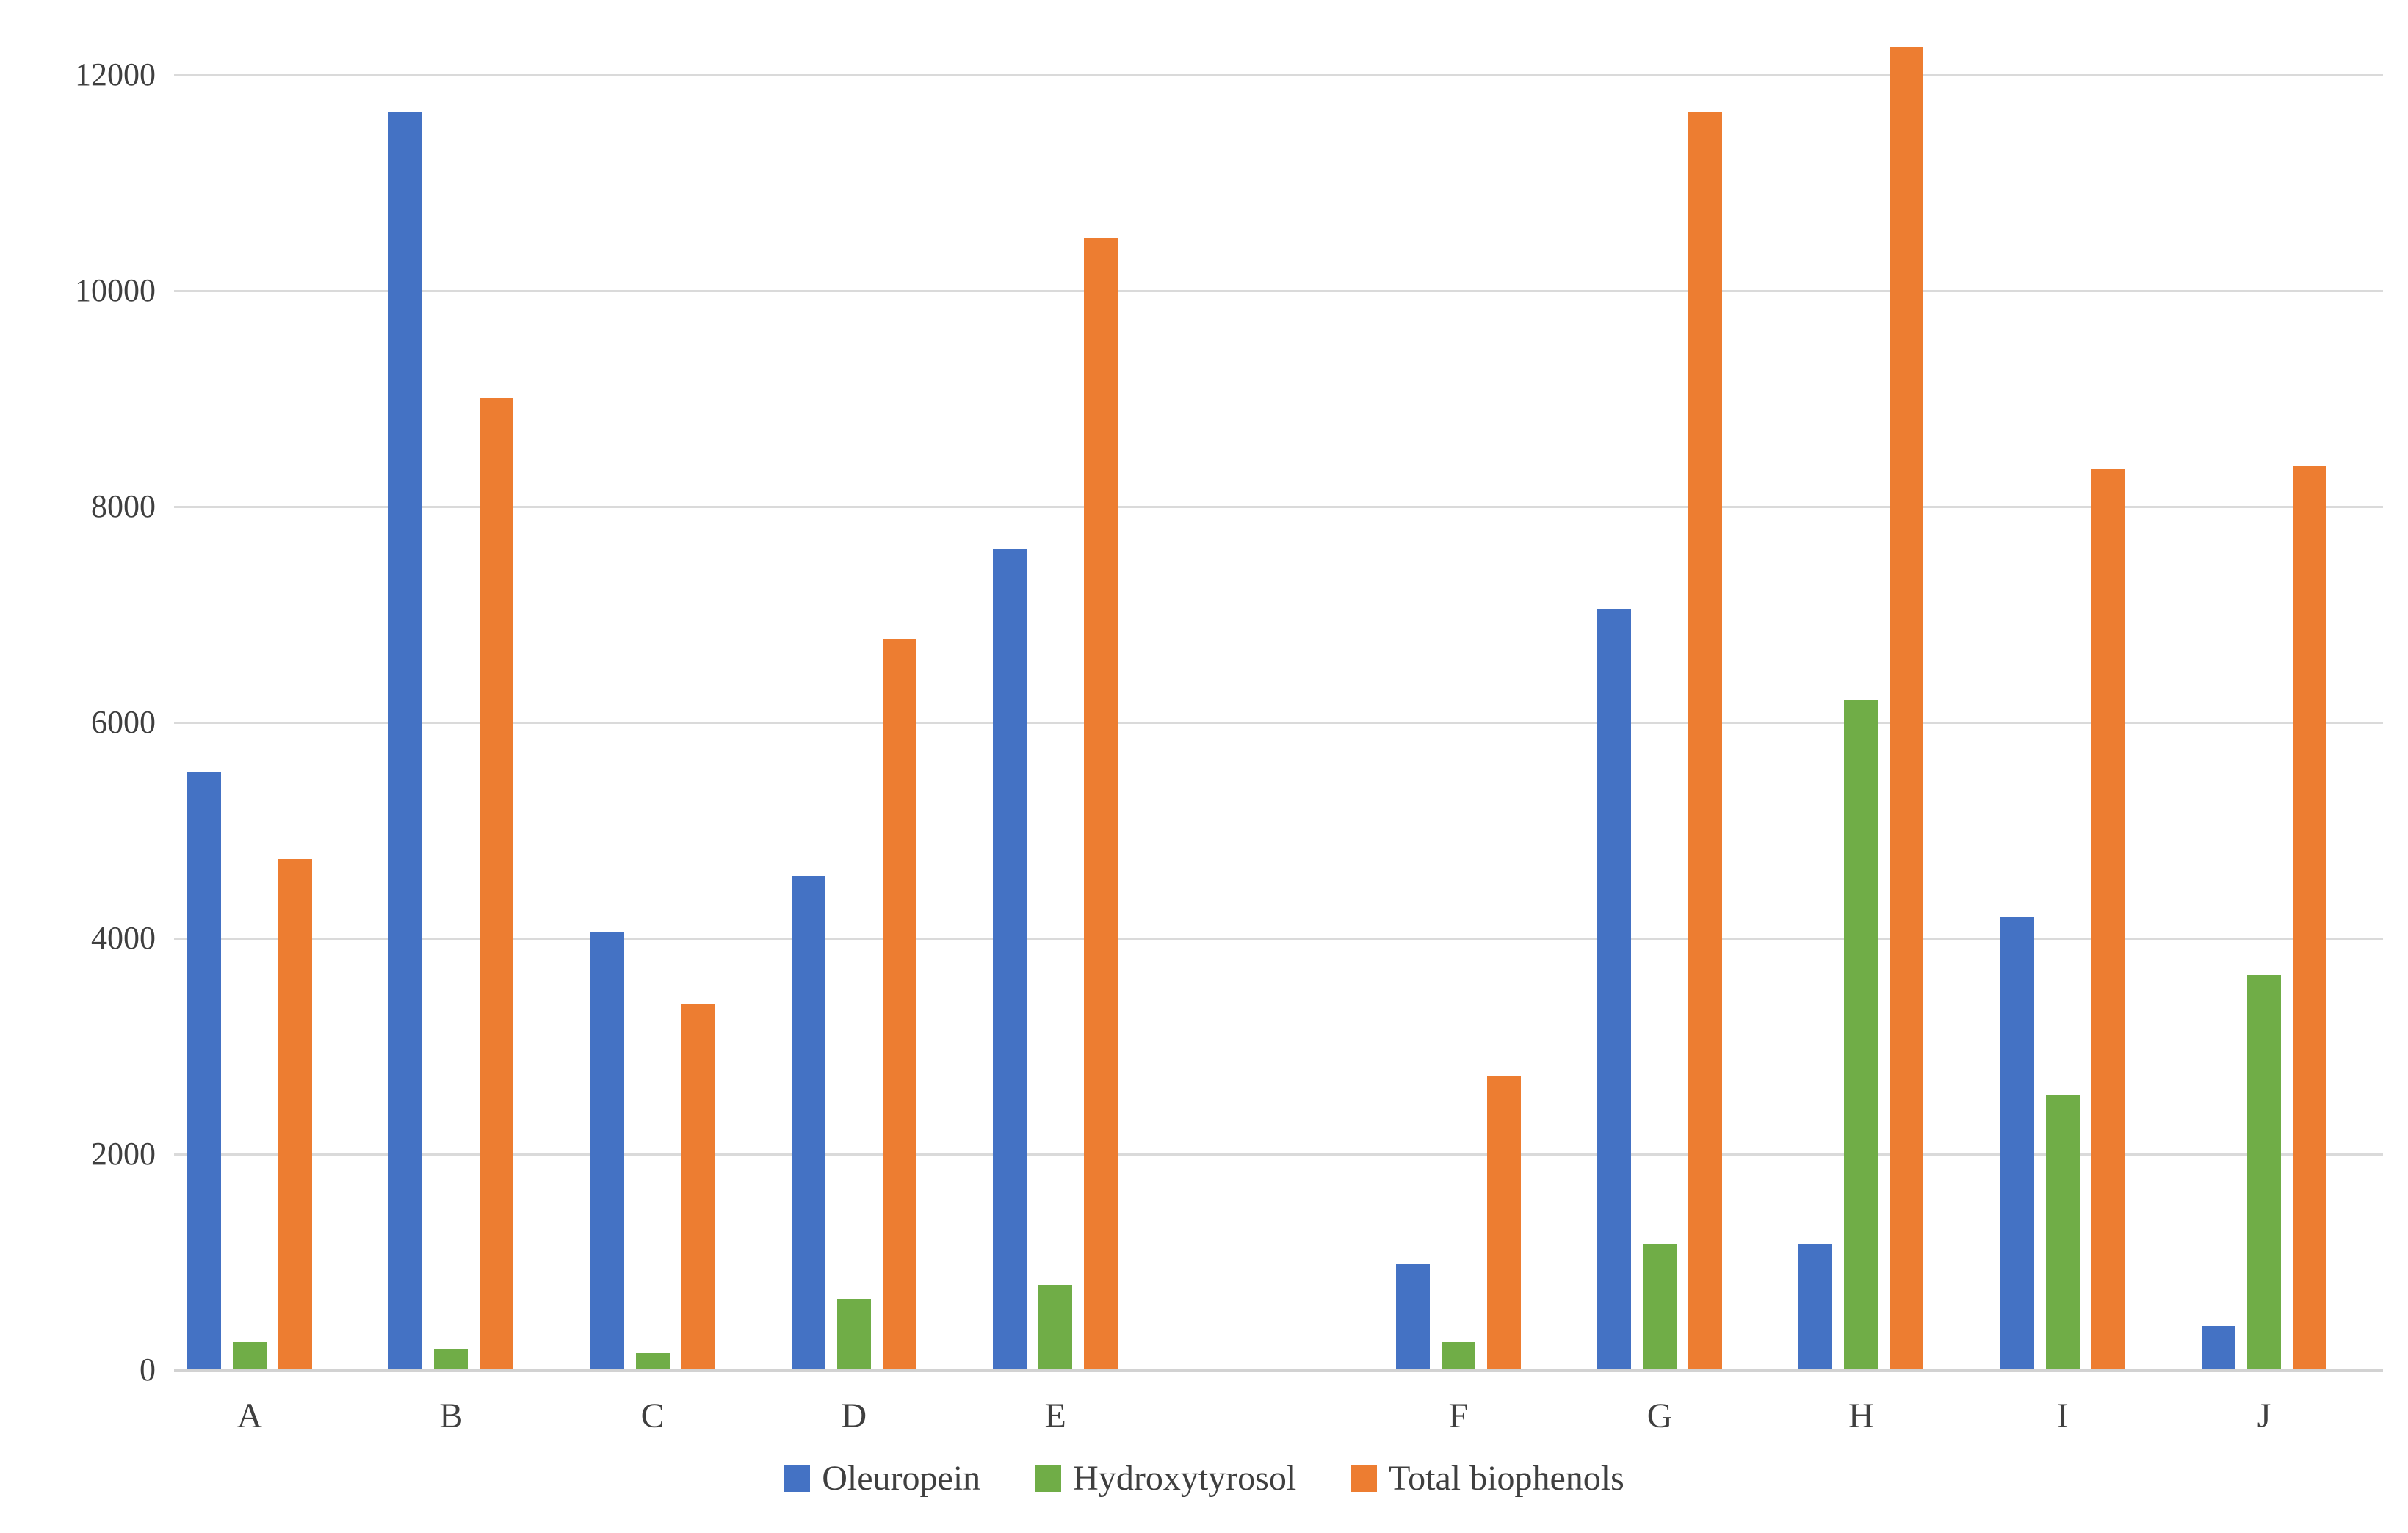 The width and height of the screenshot is (2408, 1533). I want to click on bar-total-biophenols-A, so click(295, 1113).